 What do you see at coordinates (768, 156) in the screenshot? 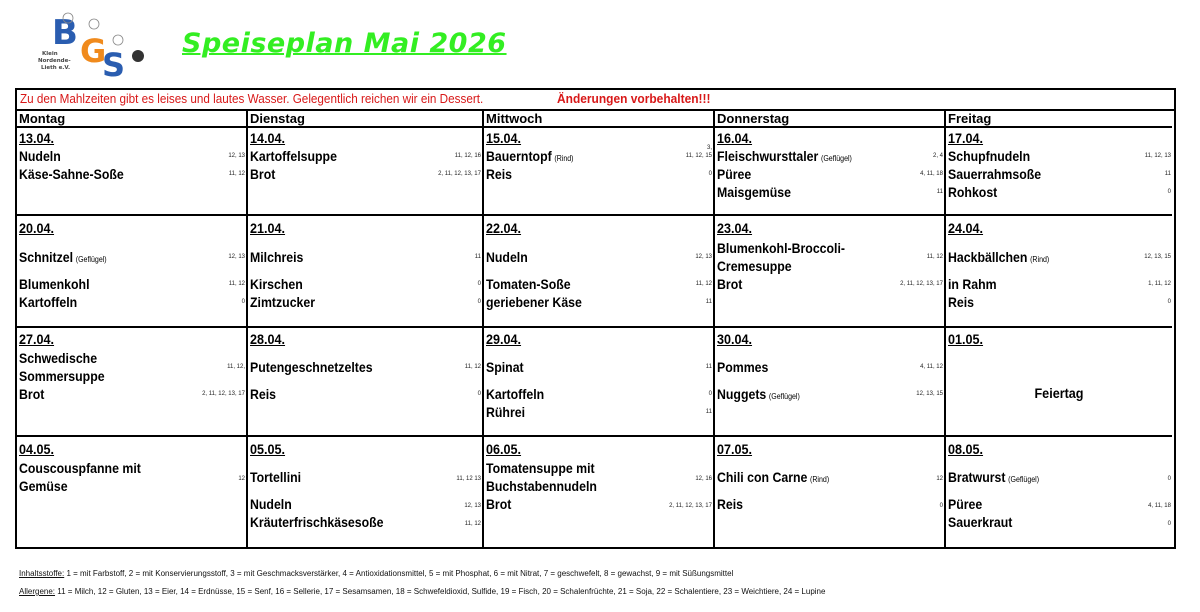
I see `menu-item-name: Fleischwursttaler` at bounding box center [768, 156].